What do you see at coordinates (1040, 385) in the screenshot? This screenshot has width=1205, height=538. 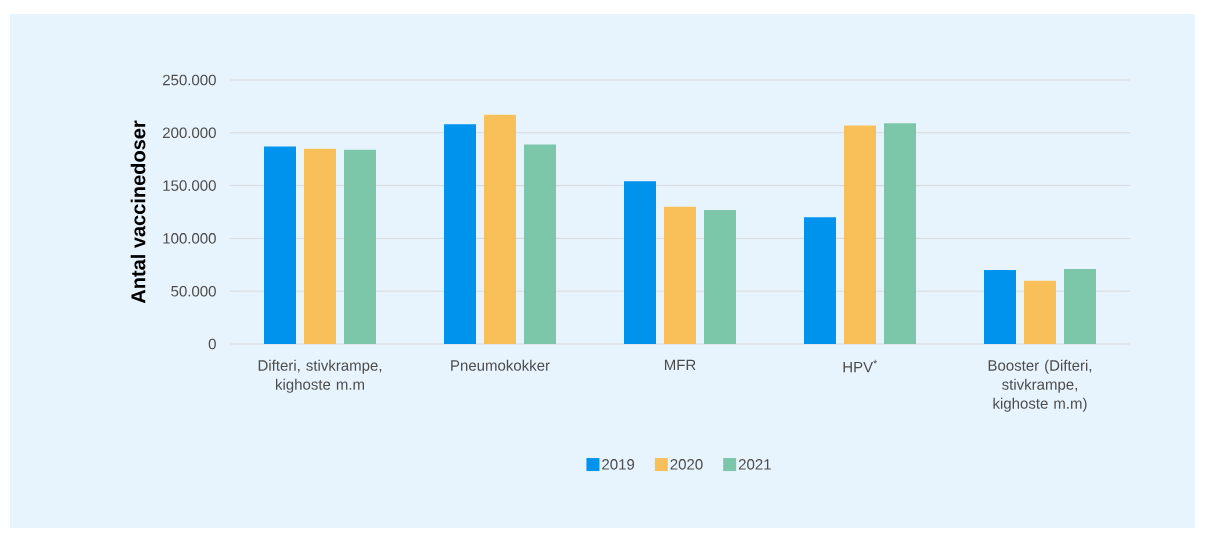 I see `x-tick-label: Booster (Difteri, stivkrampe, kighoste m.m)` at bounding box center [1040, 385].